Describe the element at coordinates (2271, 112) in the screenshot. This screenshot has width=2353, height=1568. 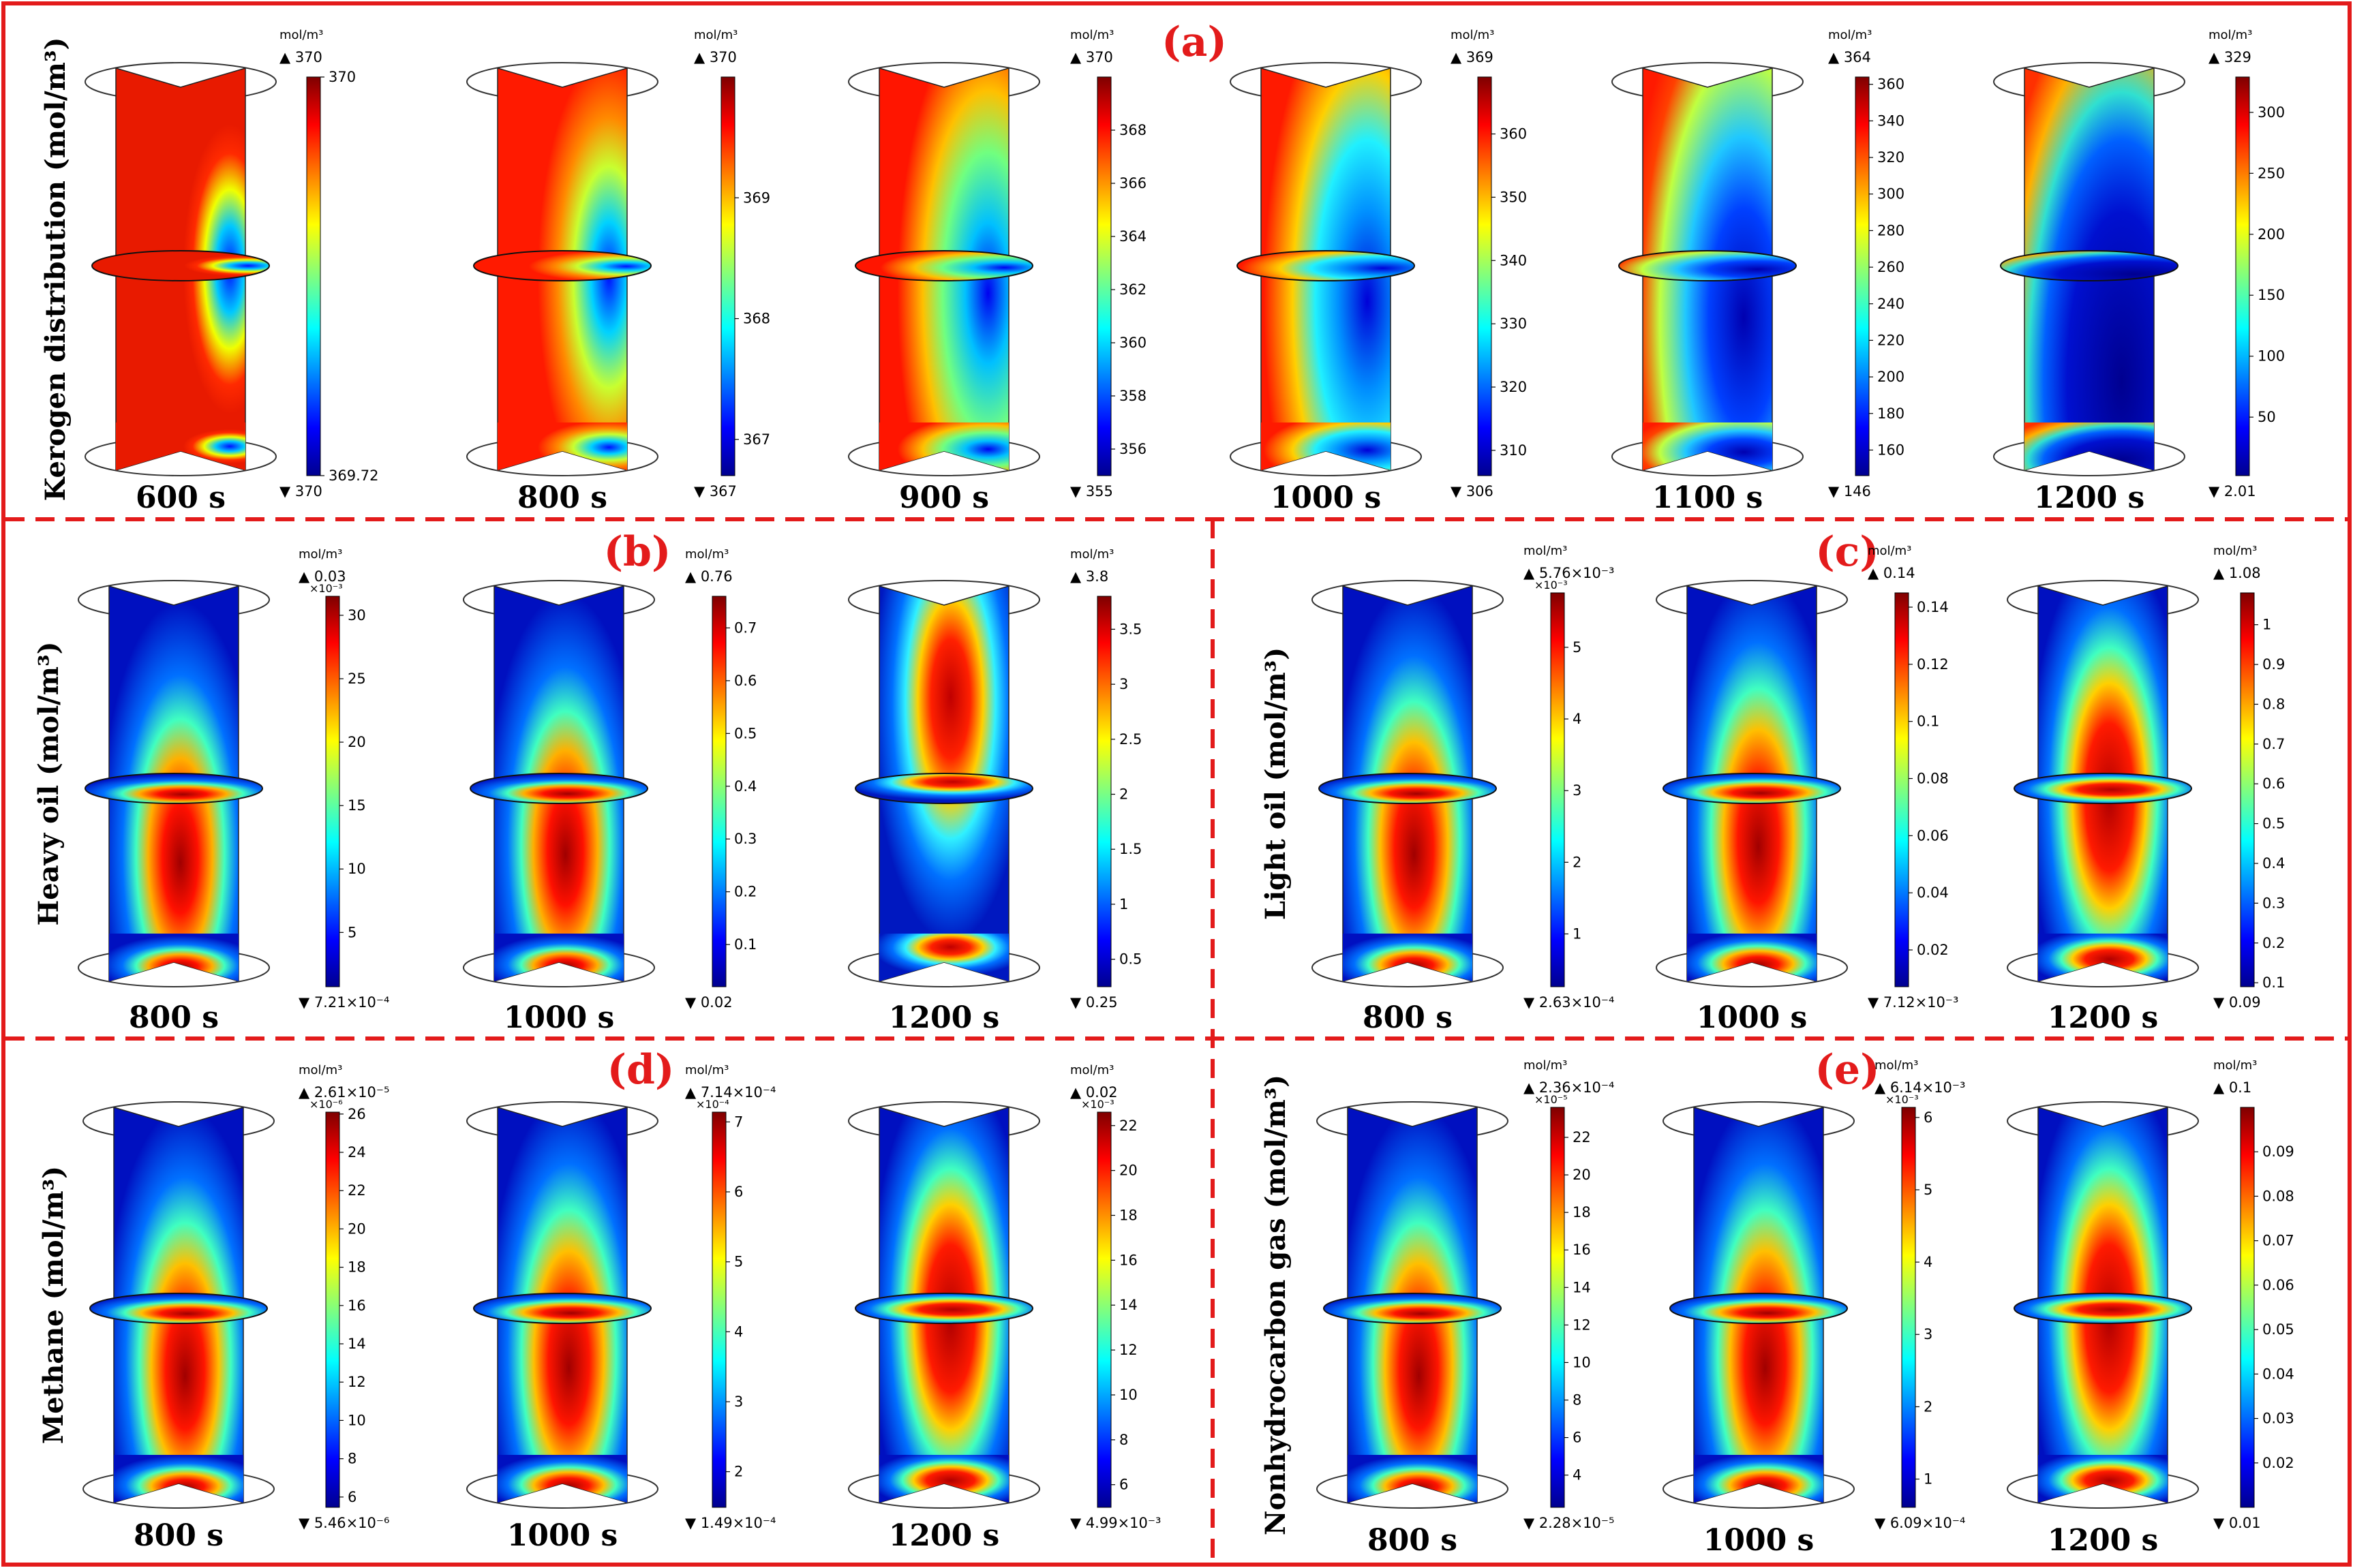
I see `colorbar-tick-label: 300` at that location.